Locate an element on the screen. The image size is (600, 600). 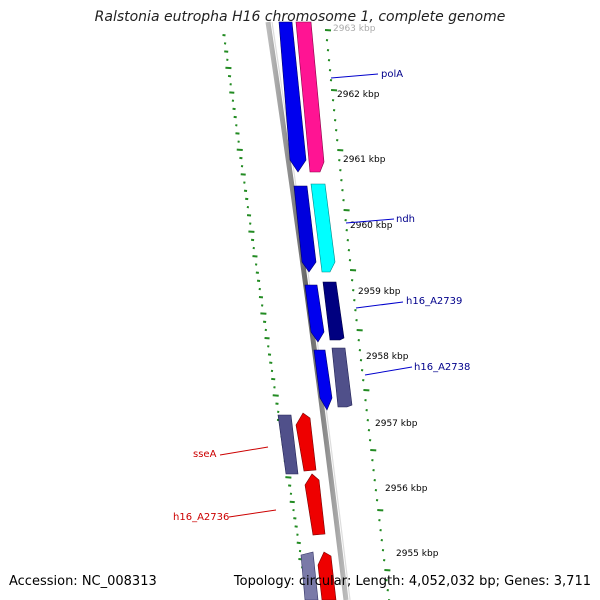
scale-label: 2962 kbp is located at coordinates (358, 95).